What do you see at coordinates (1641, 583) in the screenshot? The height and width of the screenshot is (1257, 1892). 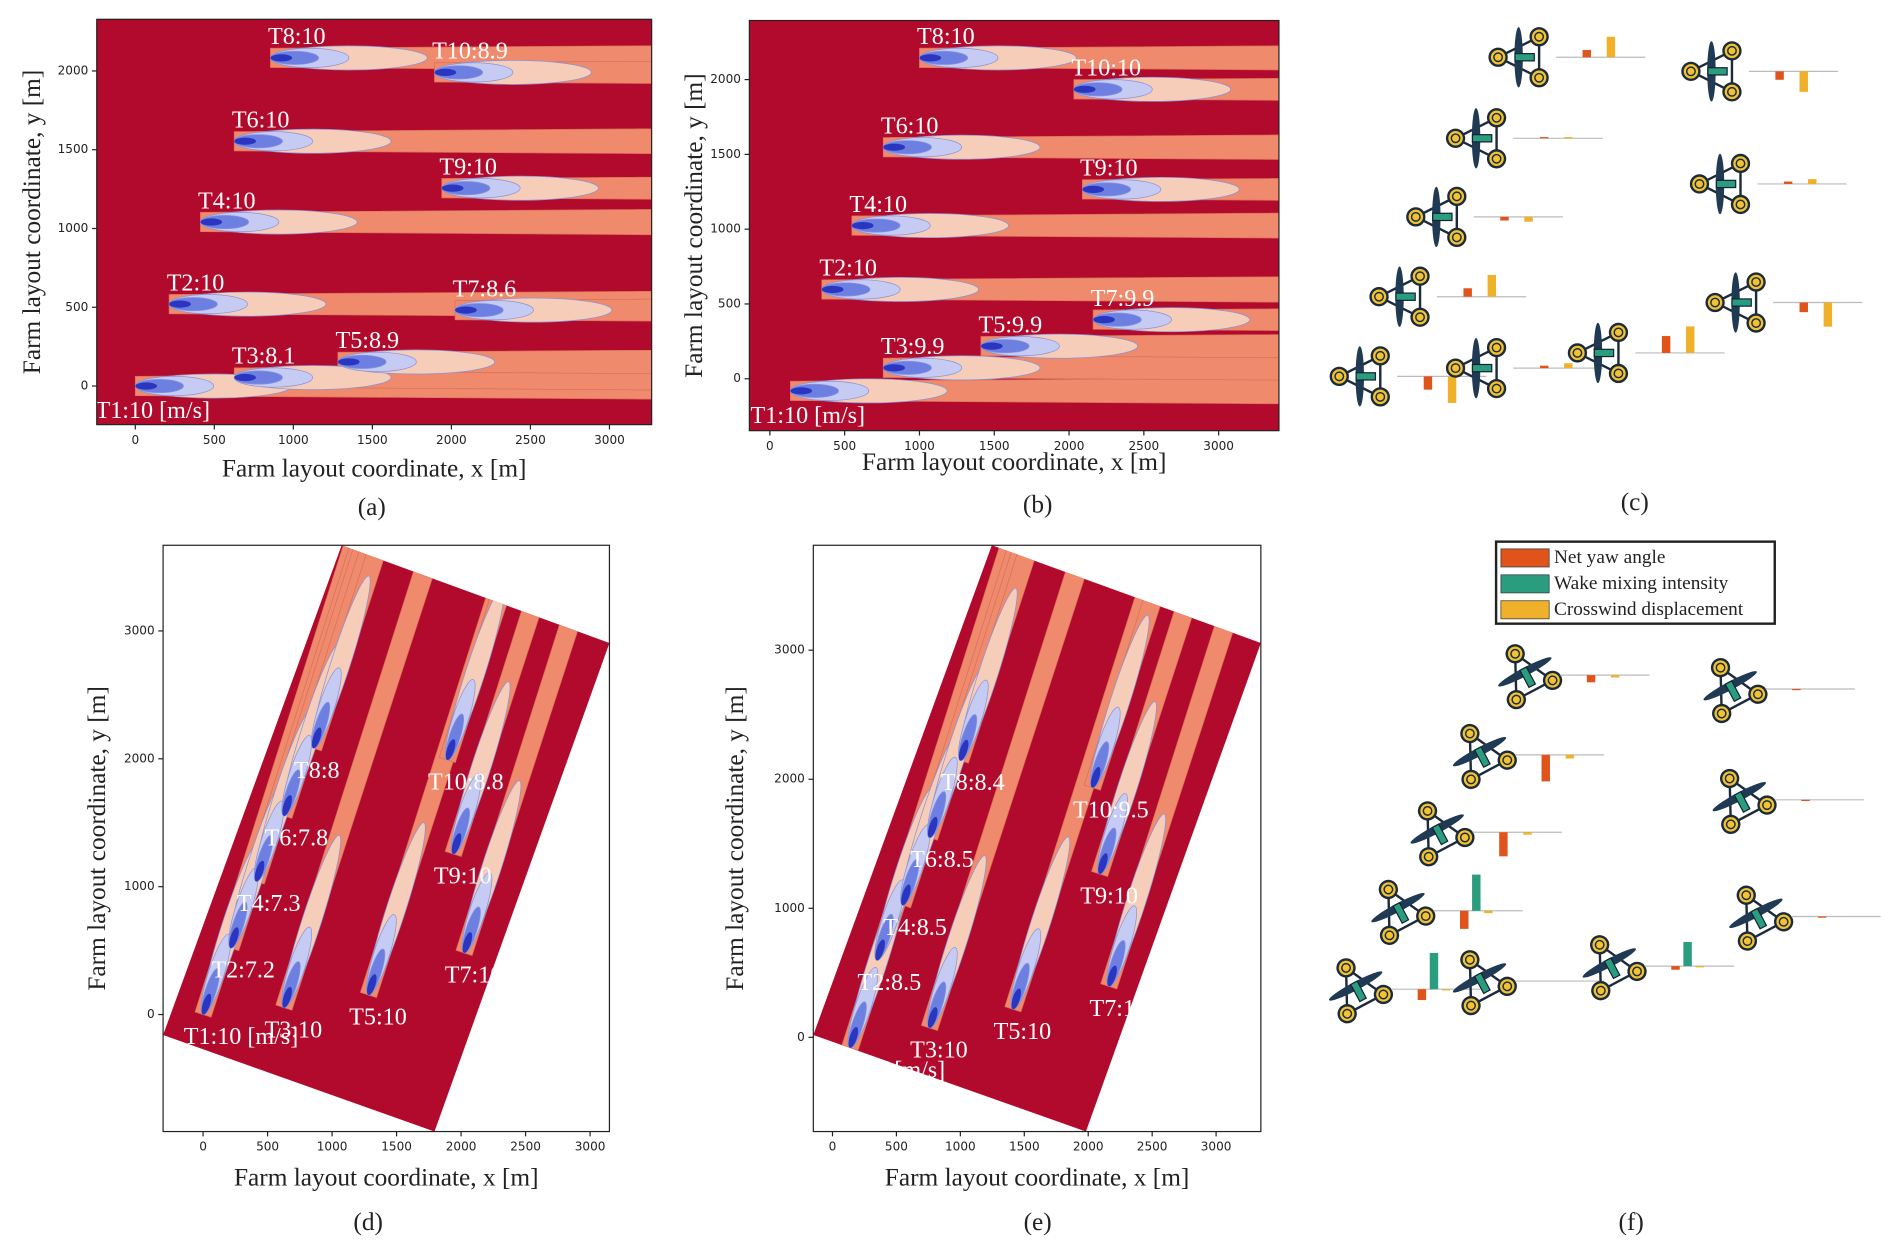 I see `legend-label: Wake mixing intensity` at bounding box center [1641, 583].